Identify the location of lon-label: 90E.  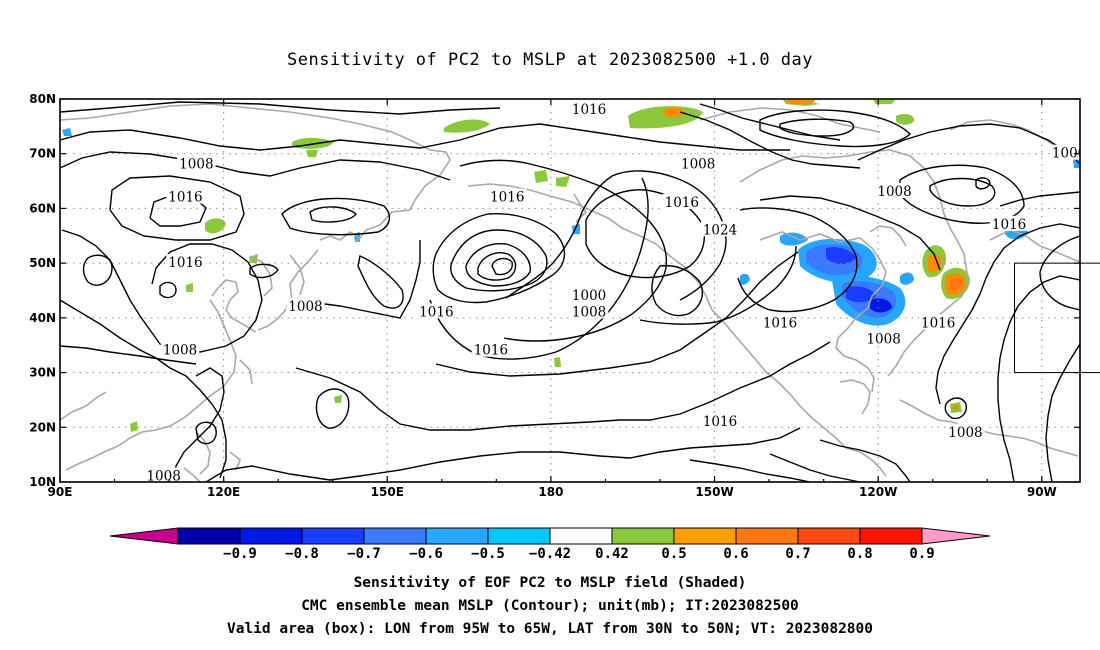
(60, 492).